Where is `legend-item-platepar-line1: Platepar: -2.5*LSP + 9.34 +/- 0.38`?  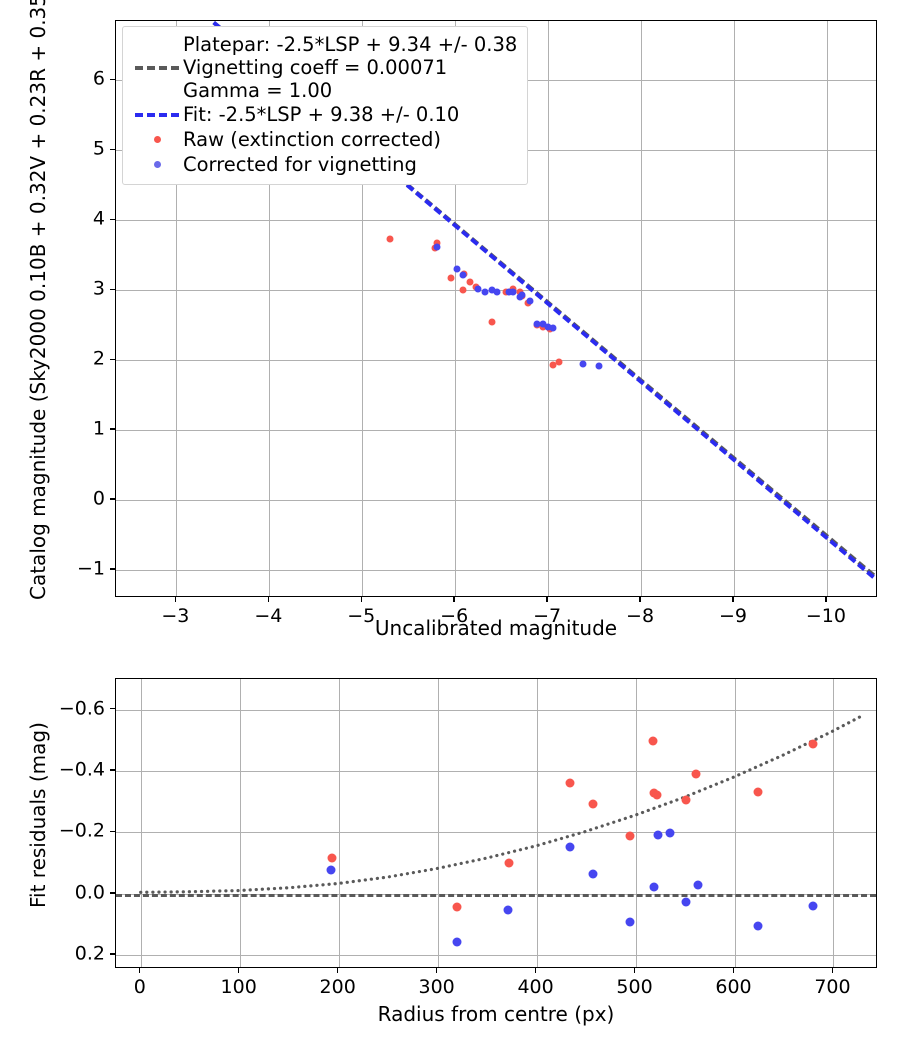 legend-item-platepar-line1: Platepar: -2.5*LSP + 9.34 +/- 0.38 is located at coordinates (350, 44).